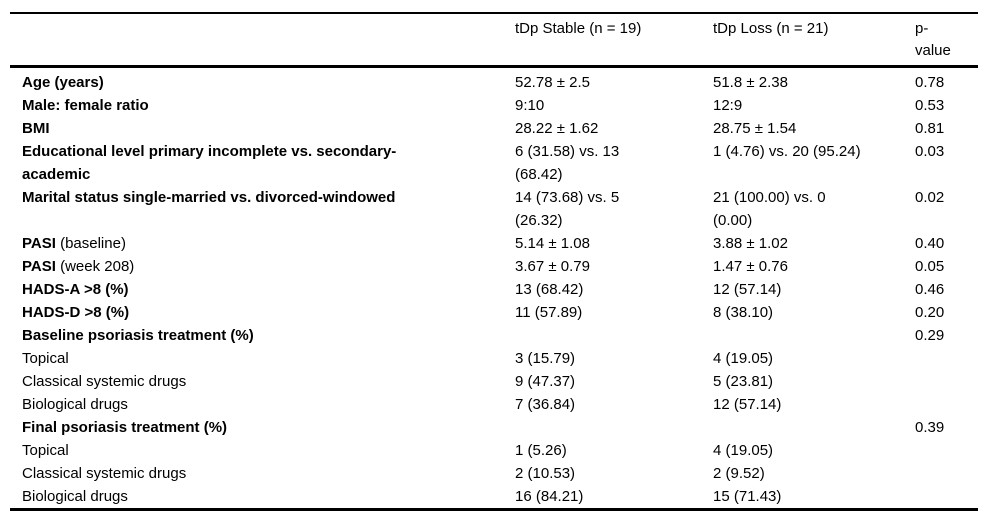 This screenshot has height=516, width=992. Describe the element at coordinates (567, 163) in the screenshot. I see `stable-value-cell: 6 (31.58) vs. 13 (68.42)` at that location.